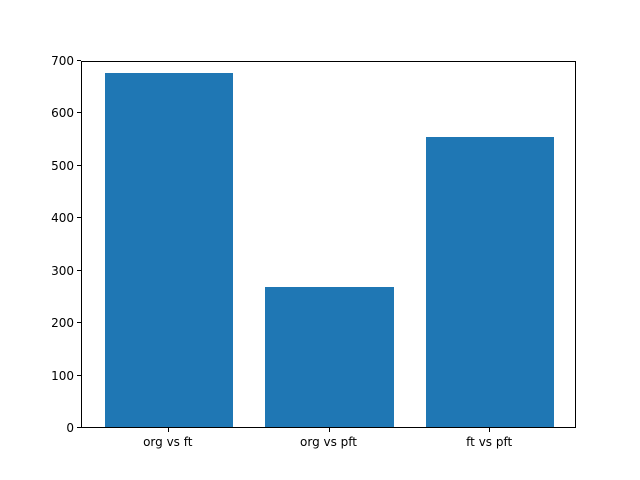 The height and width of the screenshot is (480, 640). What do you see at coordinates (490, 281) in the screenshot?
I see `bar-ft-vs-pft` at bounding box center [490, 281].